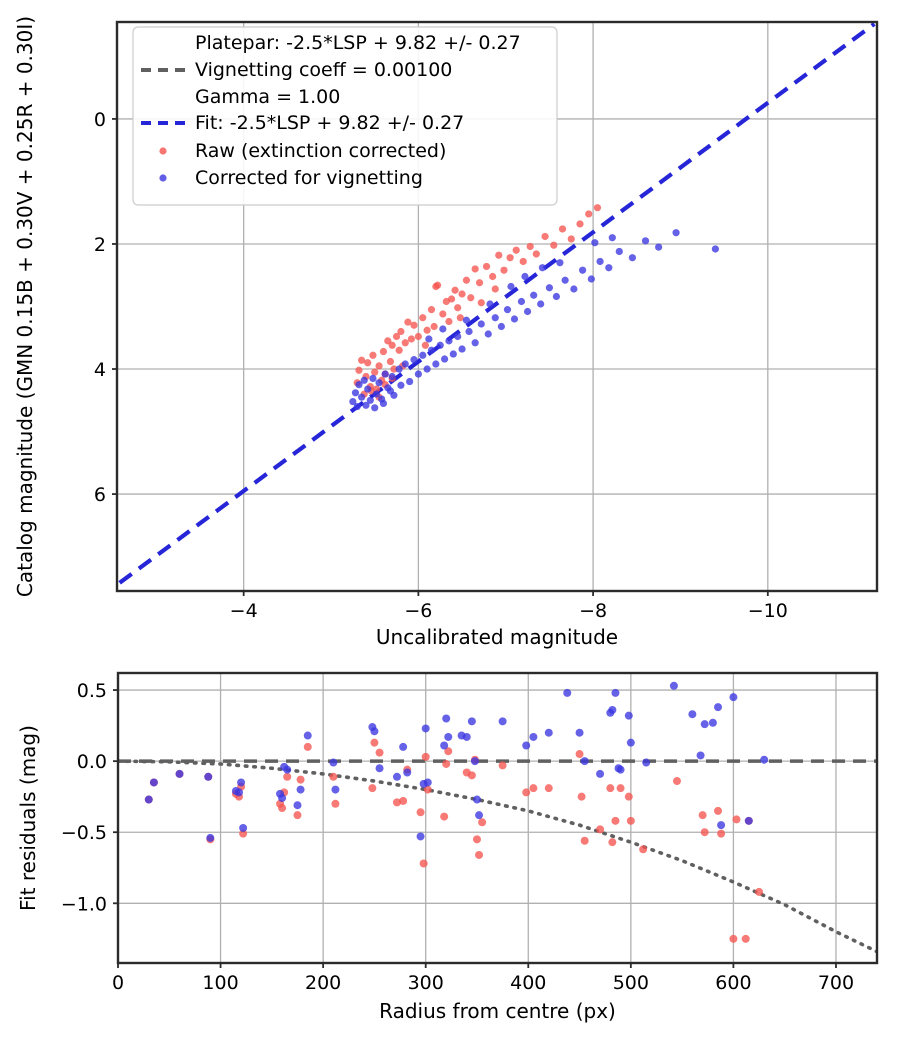 The image size is (900, 1050). I want to click on legend-label: Vignetting coeff = 0.00100, so click(323, 70).